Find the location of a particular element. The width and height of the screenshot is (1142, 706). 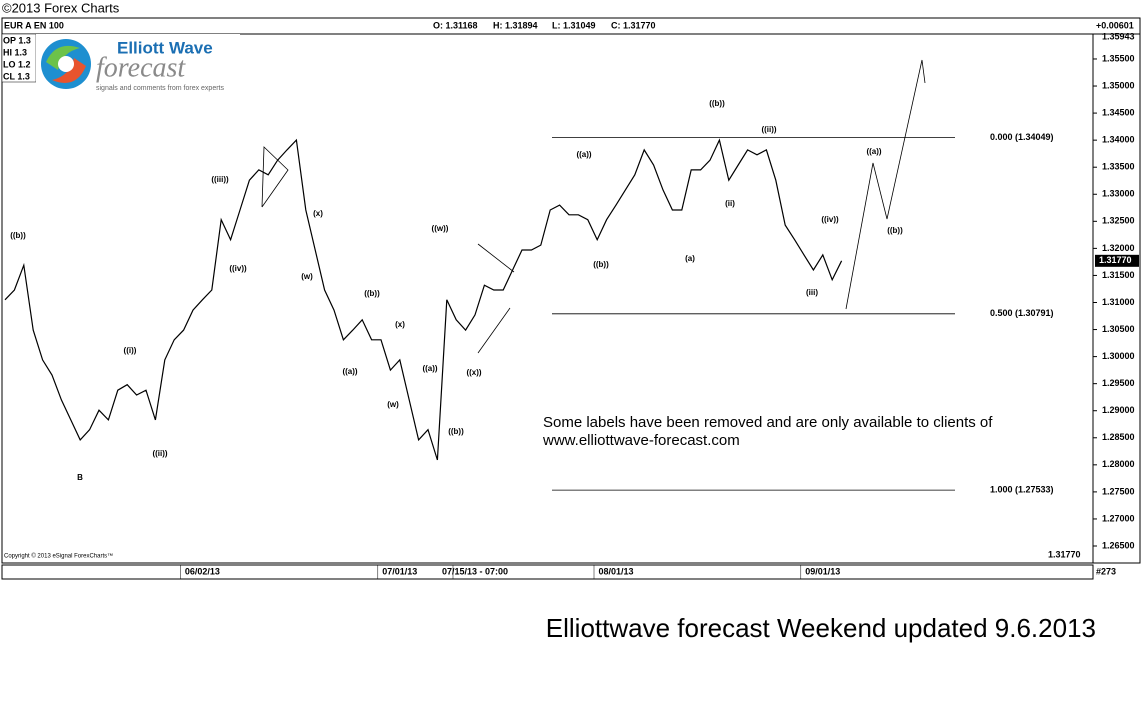

y-tick-label: 1.27500 is located at coordinates (1118, 491).